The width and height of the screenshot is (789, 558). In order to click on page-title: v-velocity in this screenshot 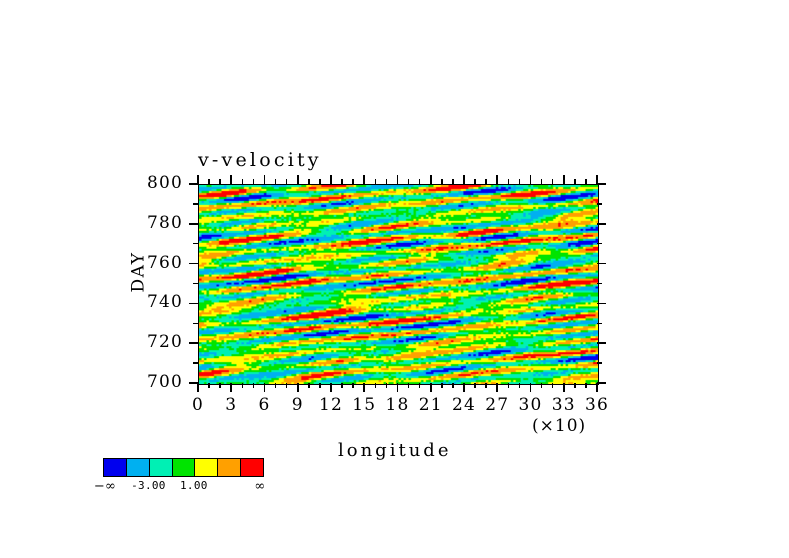, I will do `click(260, 160)`.